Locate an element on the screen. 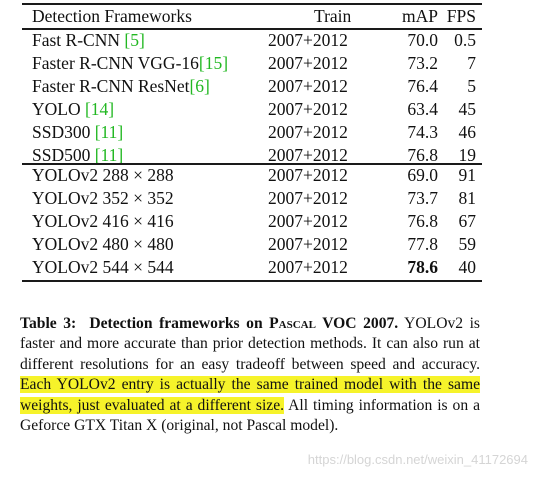  fps-cell: 7 is located at coordinates (471, 63).